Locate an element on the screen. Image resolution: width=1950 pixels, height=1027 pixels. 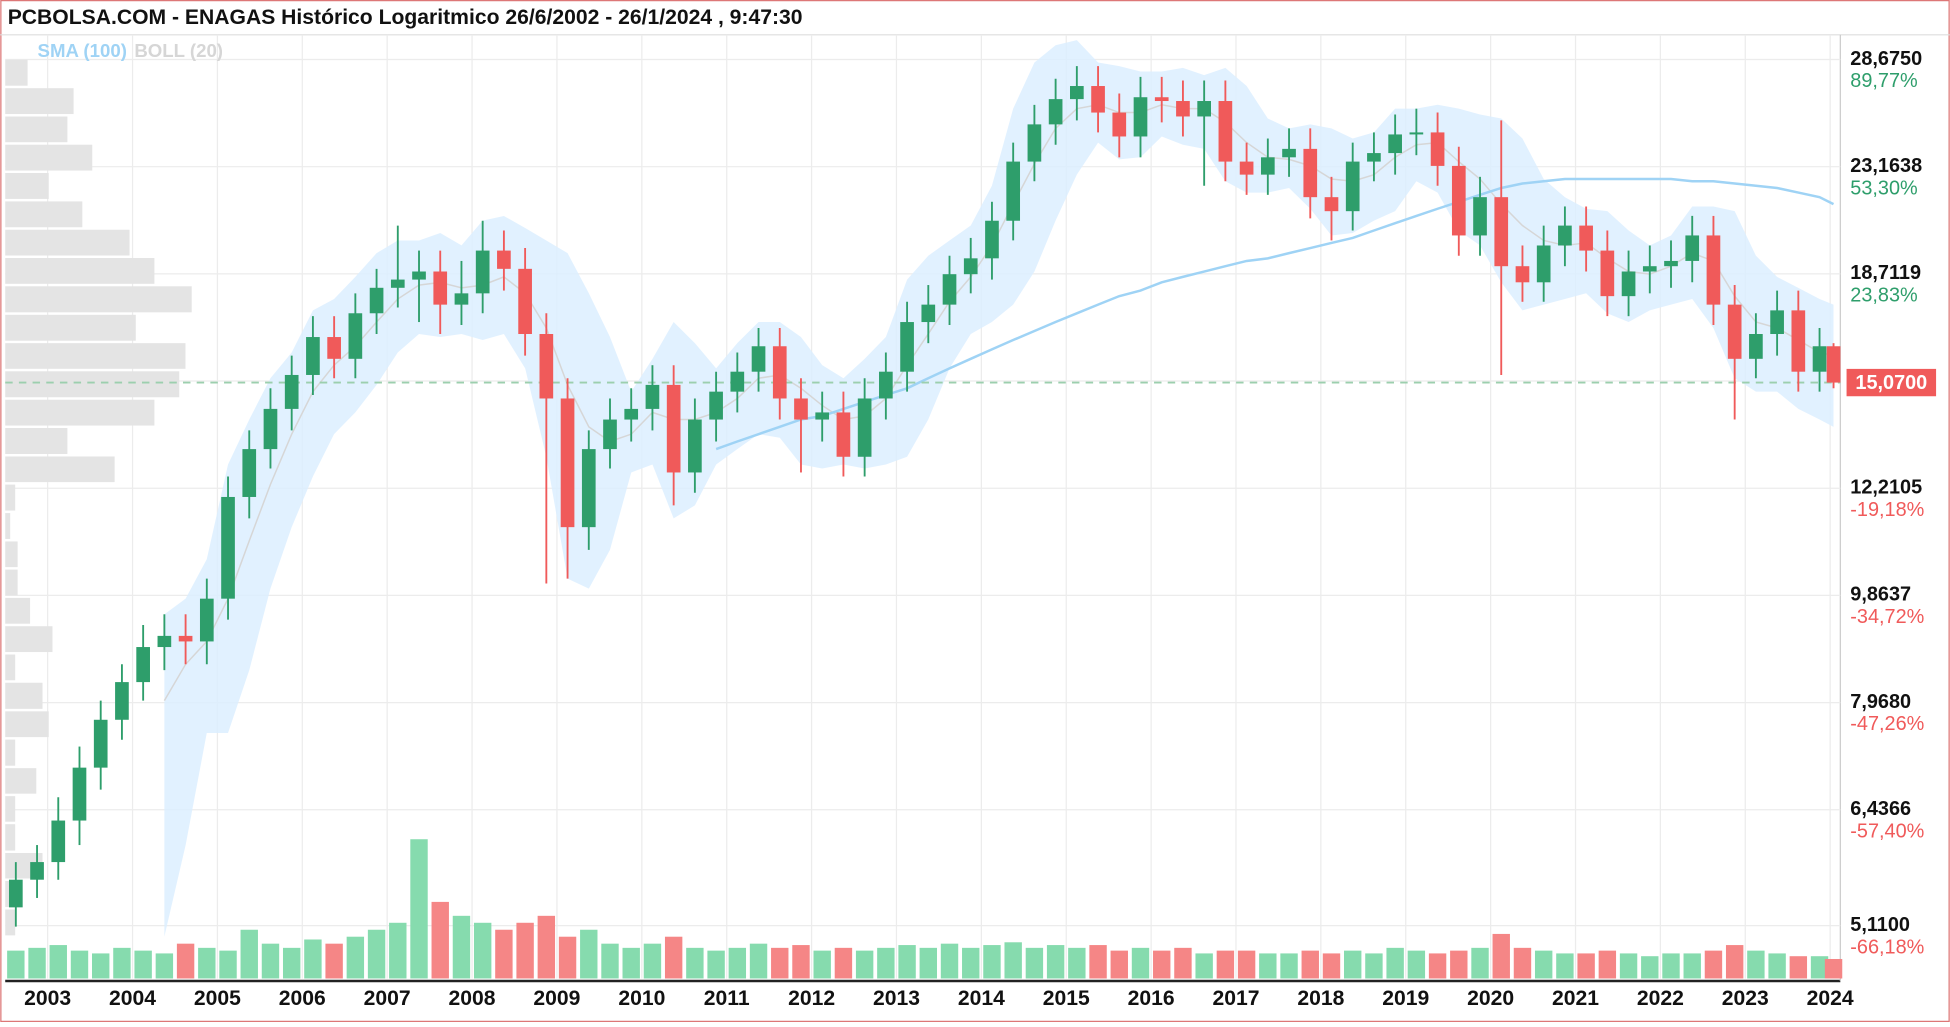
x-tick-label: 2016 is located at coordinates (1151, 998).